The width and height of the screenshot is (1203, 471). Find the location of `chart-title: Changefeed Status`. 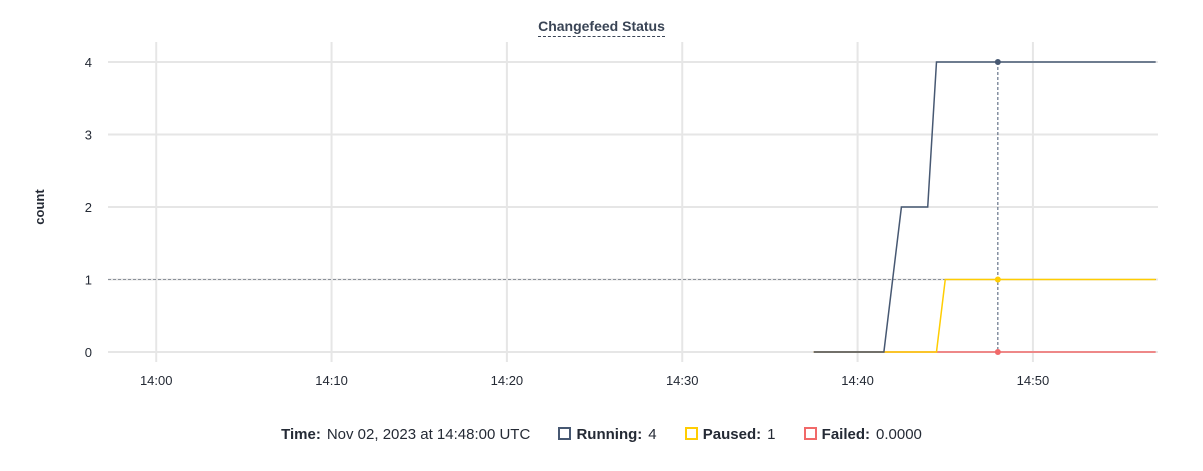

chart-title: Changefeed Status is located at coordinates (601, 27).